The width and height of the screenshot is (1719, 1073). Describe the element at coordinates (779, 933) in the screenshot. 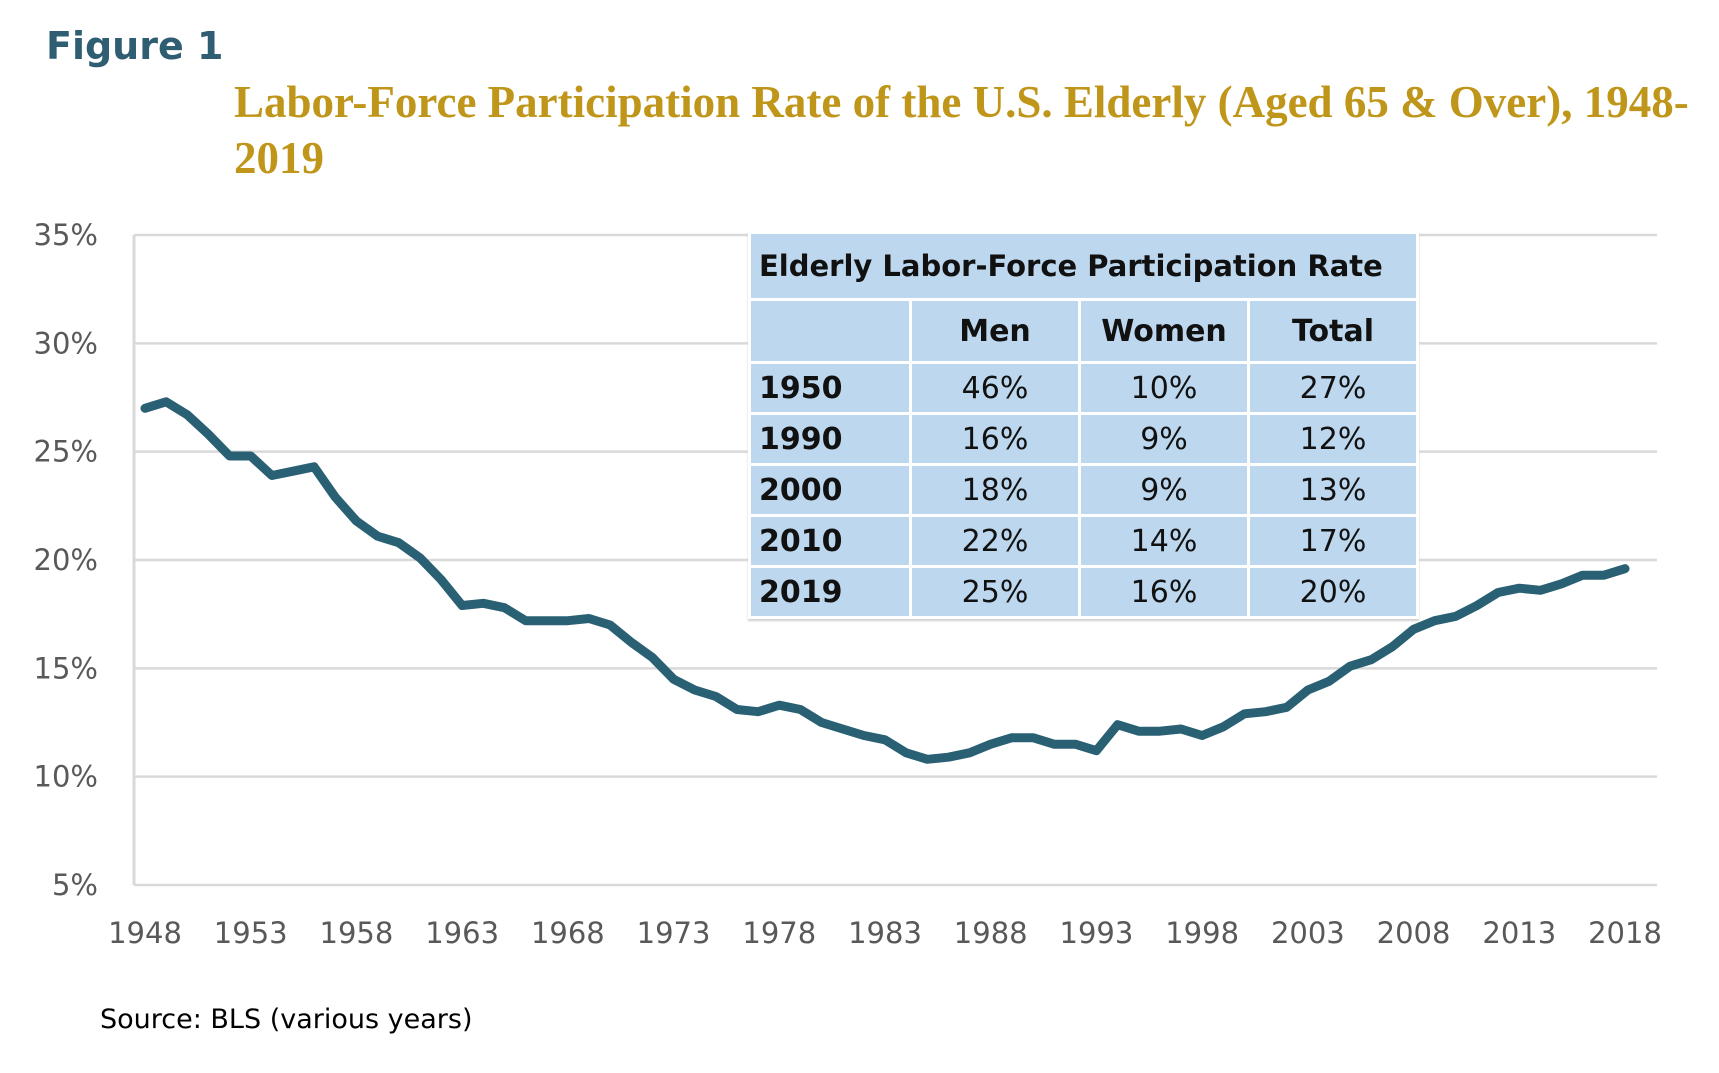

I see `x-tick-label: 1978` at that location.